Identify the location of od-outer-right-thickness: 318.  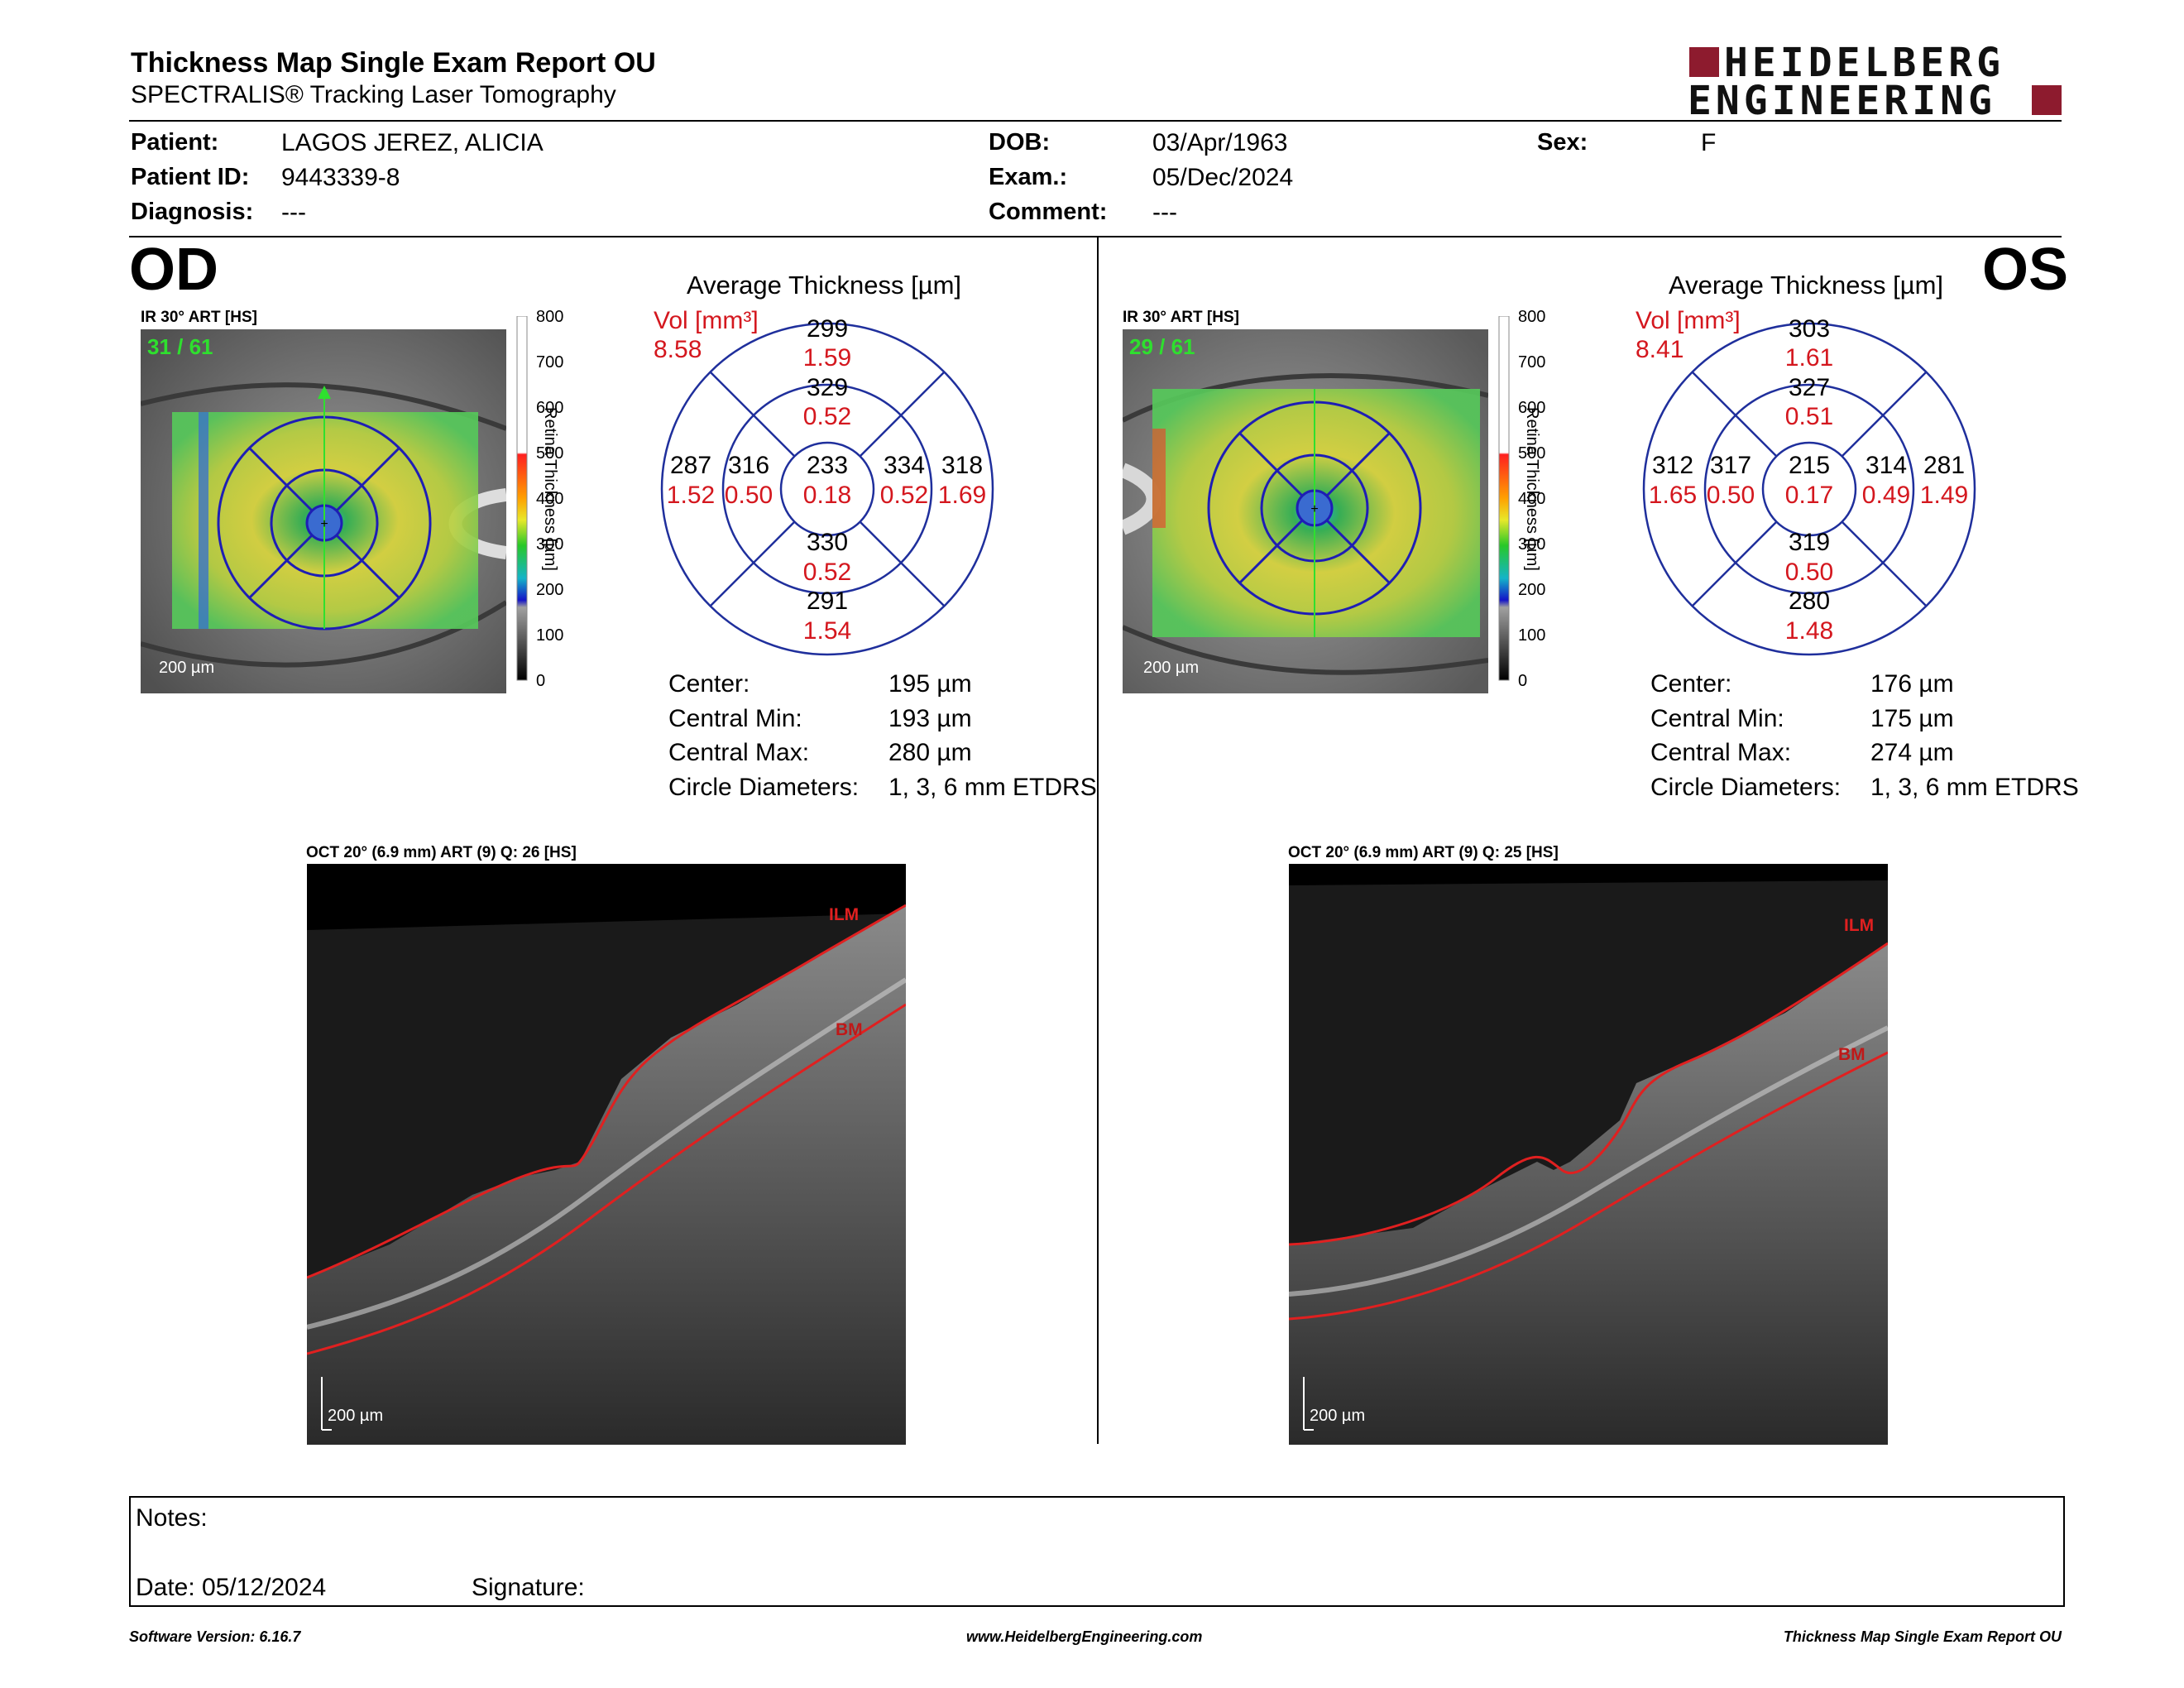
(962, 465).